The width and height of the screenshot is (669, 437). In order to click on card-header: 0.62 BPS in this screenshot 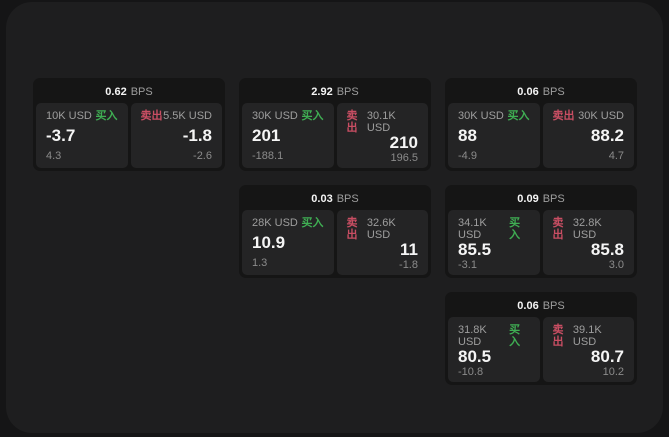, I will do `click(129, 92)`.